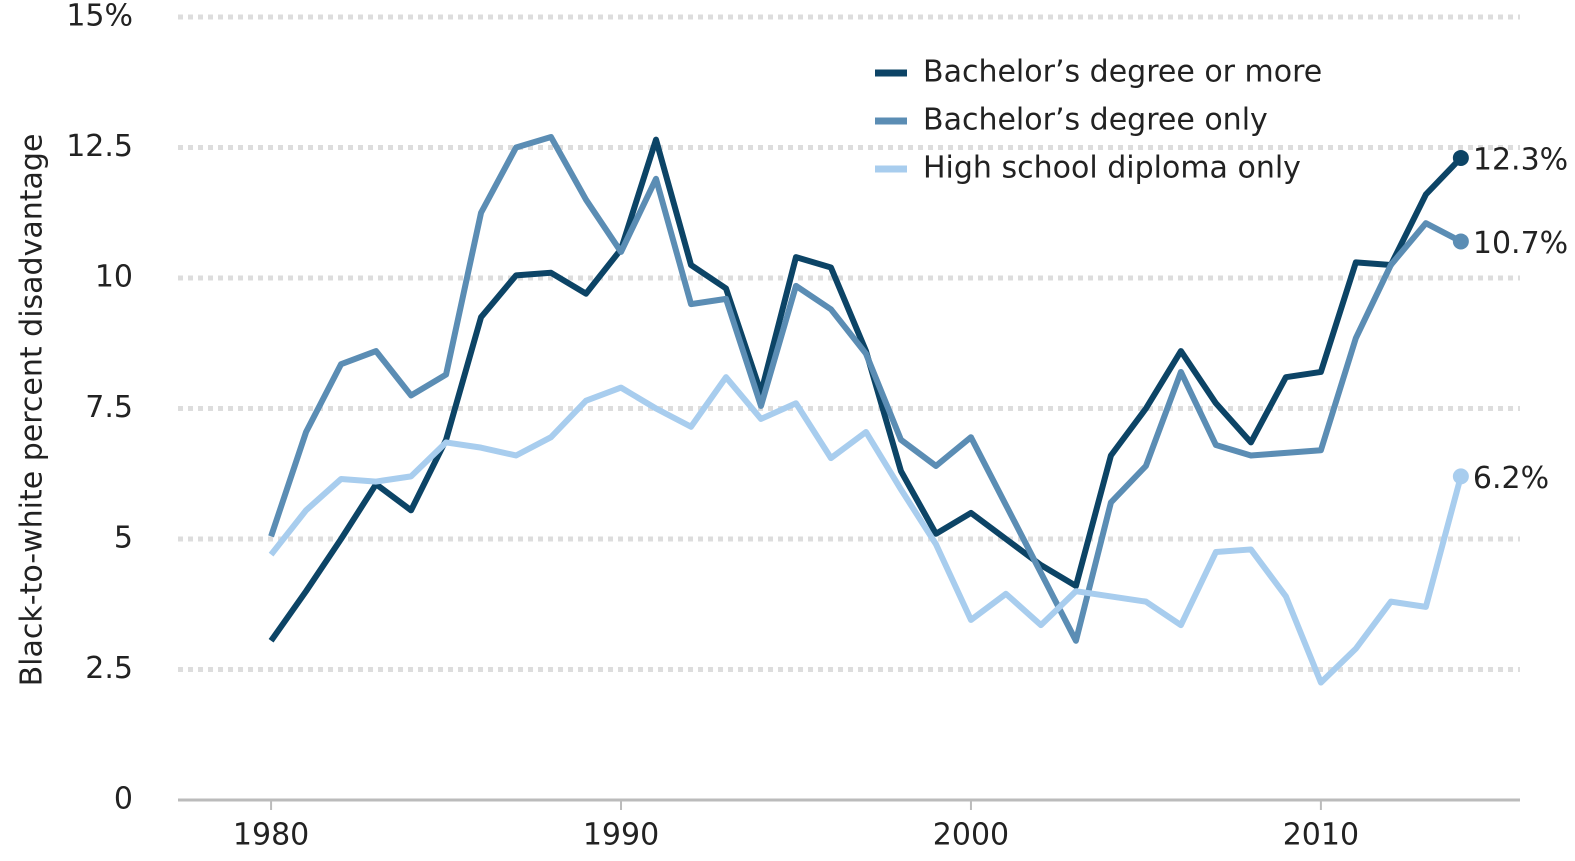 The image size is (1575, 861). What do you see at coordinates (99, 17) in the screenshot?
I see `y-tick-label: 15%` at bounding box center [99, 17].